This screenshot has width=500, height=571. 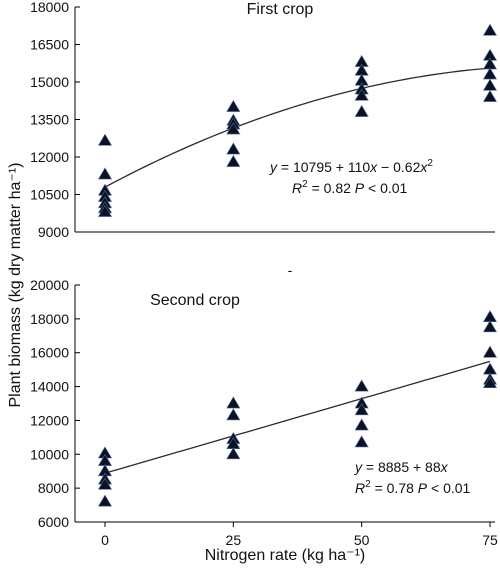 What do you see at coordinates (299, 535) in the screenshot?
I see `x-tick-group: 0 25 50 75` at bounding box center [299, 535].